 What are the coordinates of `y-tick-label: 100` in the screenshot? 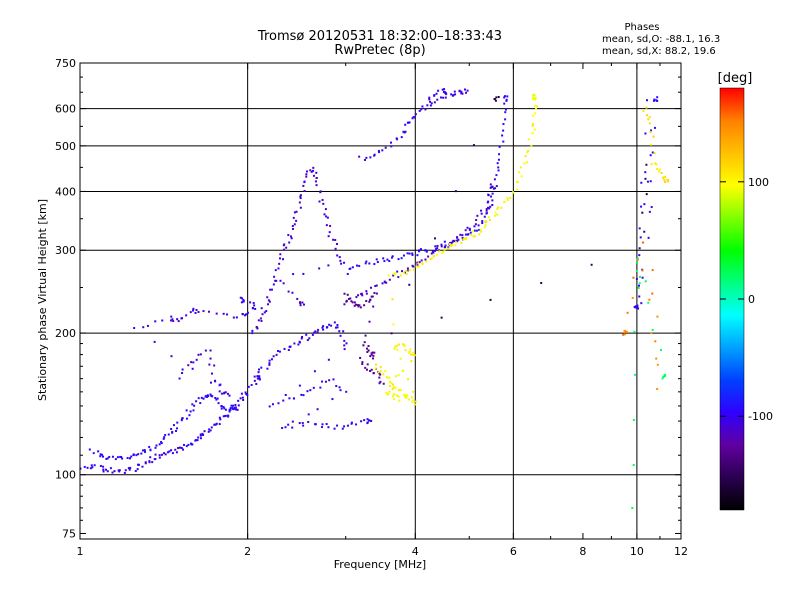 It's located at (65, 475).